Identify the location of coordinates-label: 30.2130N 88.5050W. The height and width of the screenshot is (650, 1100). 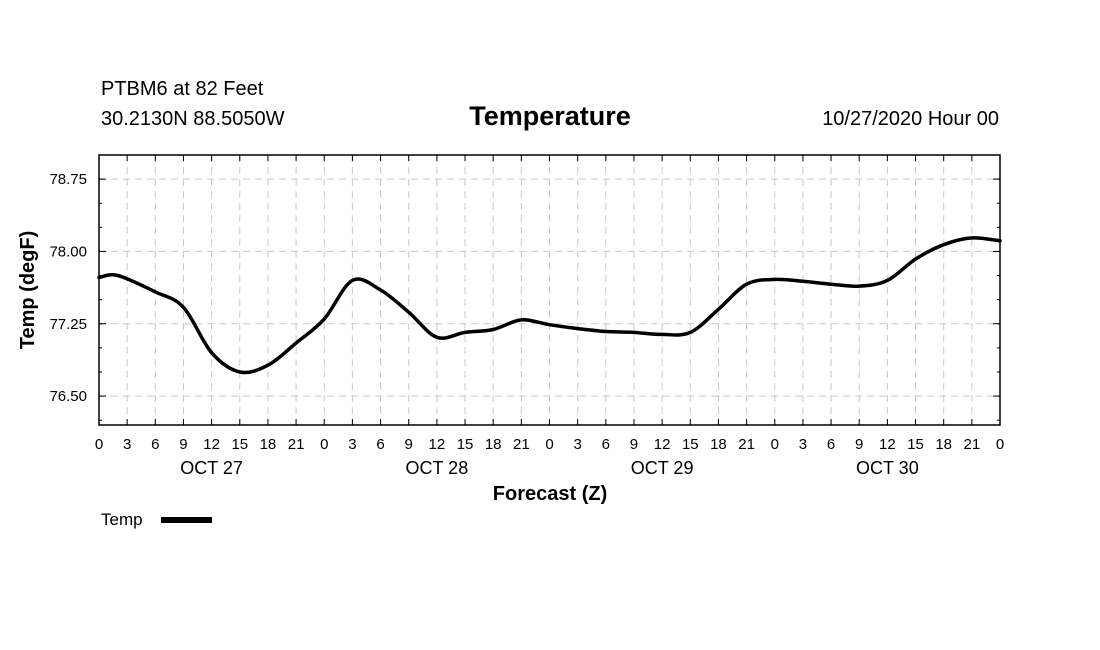
(193, 119).